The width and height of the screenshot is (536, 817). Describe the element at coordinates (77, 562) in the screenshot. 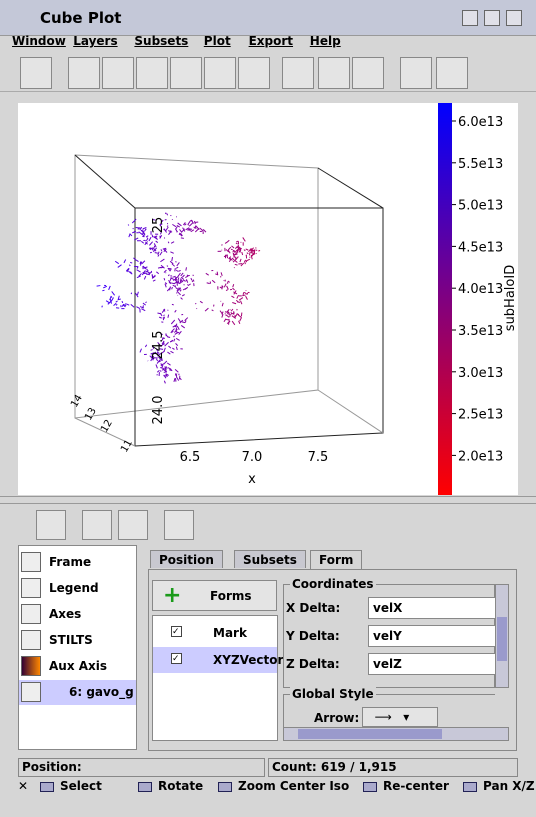

I see `layer-row: Frame` at that location.